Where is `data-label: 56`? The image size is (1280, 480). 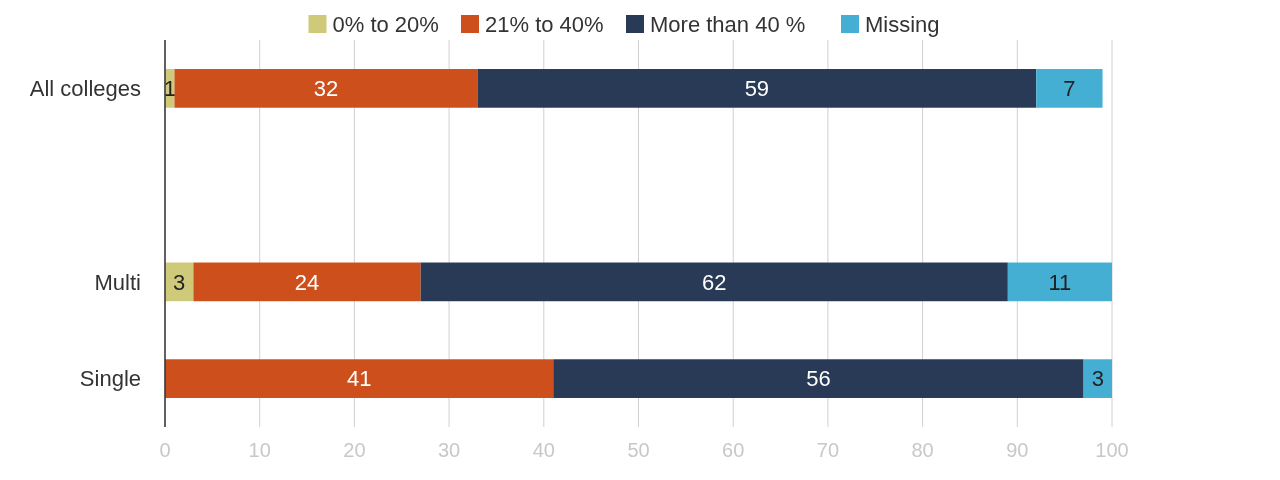
data-label: 56 is located at coordinates (818, 379).